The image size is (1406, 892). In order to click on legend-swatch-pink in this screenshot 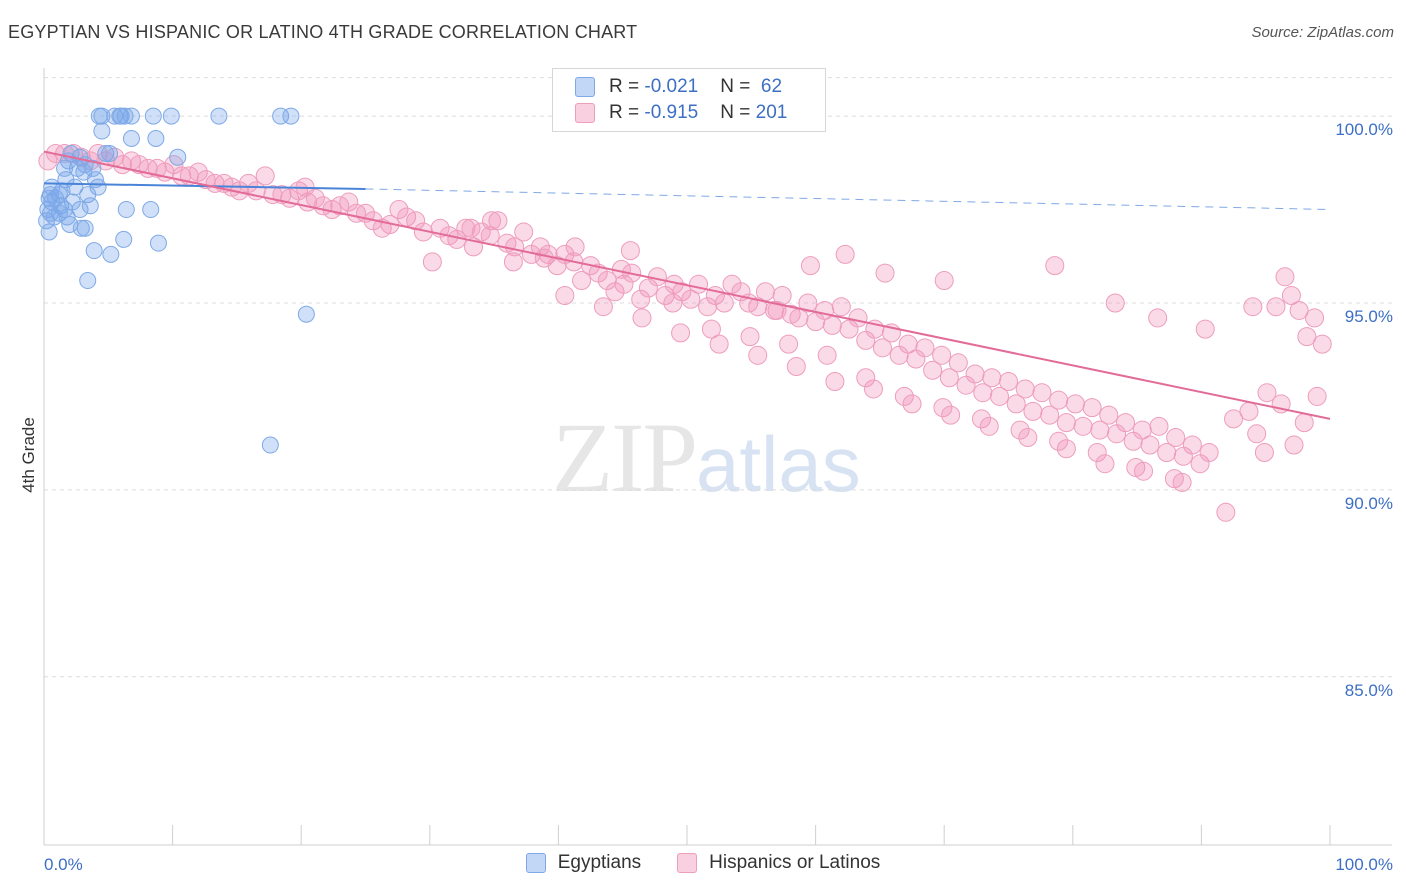, I will do `click(687, 863)`.